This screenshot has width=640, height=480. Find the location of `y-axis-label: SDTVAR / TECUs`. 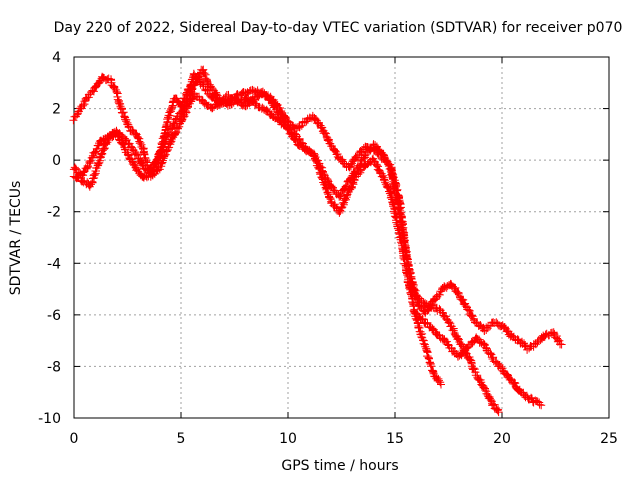

y-axis-label: SDTVAR / TECUs is located at coordinates (16, 238).